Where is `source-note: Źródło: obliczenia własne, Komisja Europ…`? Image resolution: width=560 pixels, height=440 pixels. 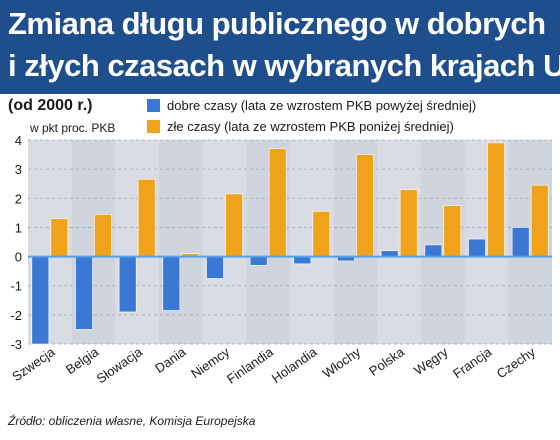 source-note: Źródło: obliczenia własne, Komisja Europ… is located at coordinates (132, 421).